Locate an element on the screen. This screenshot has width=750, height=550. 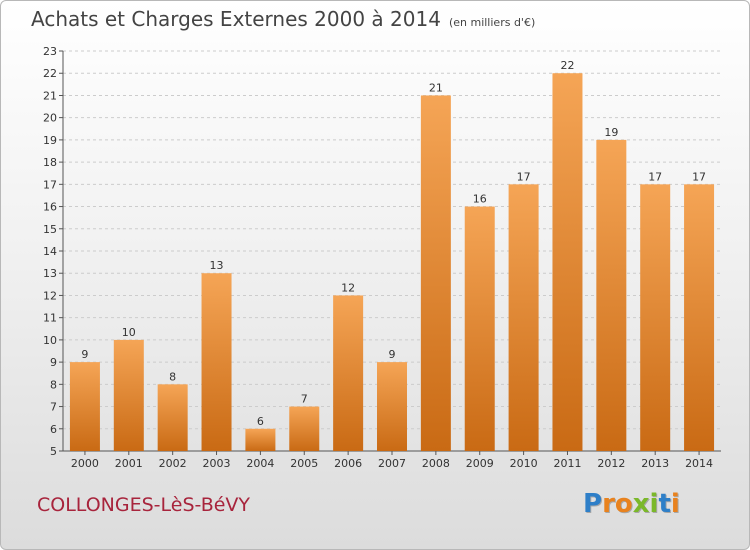
bar-value-label: 22 is located at coordinates (567, 65).